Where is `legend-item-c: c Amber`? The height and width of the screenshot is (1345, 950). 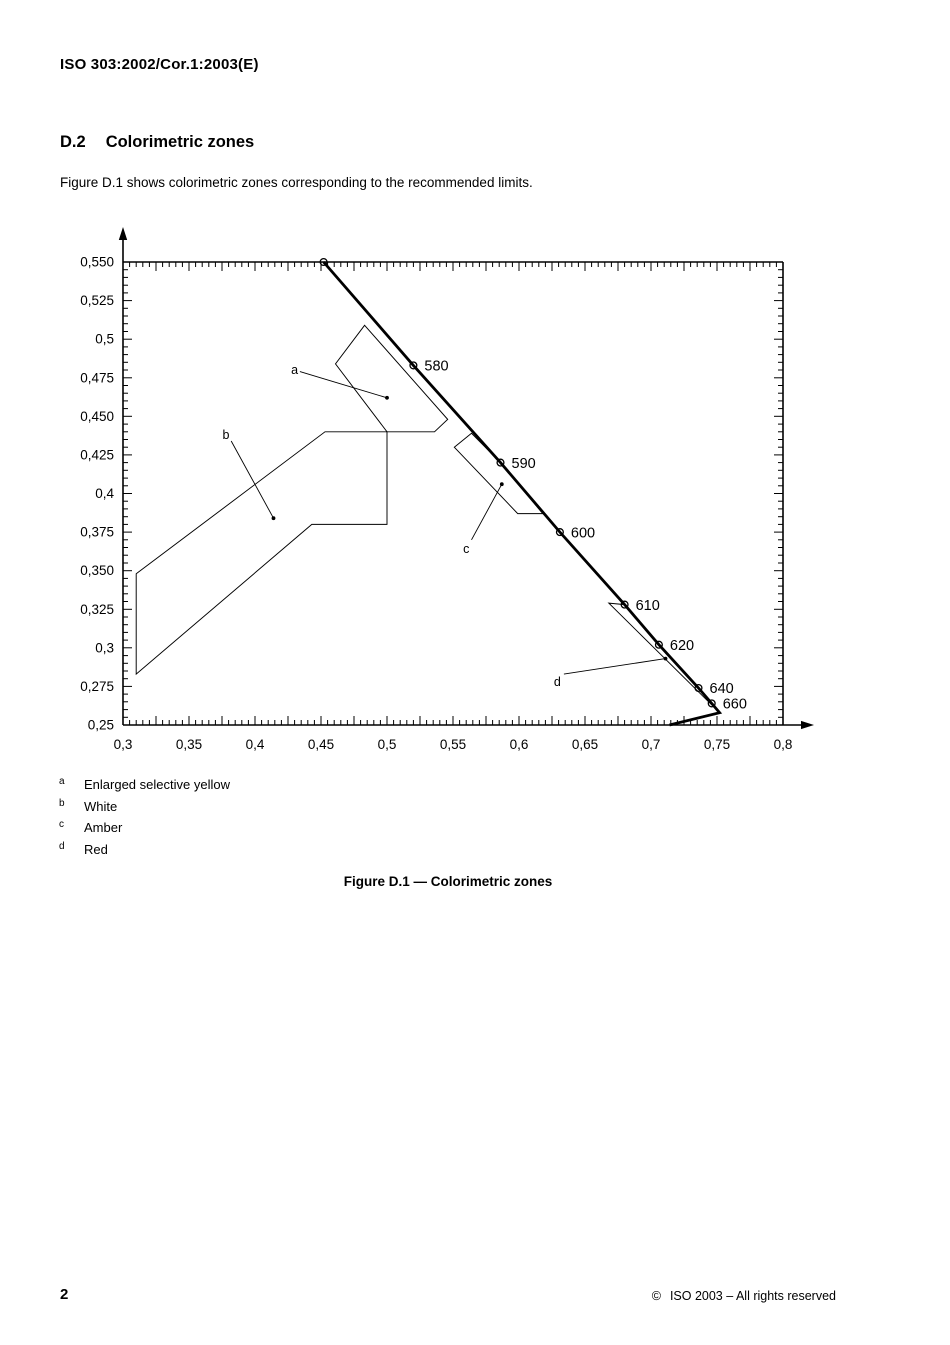 legend-item-c: c Amber is located at coordinates (144, 828).